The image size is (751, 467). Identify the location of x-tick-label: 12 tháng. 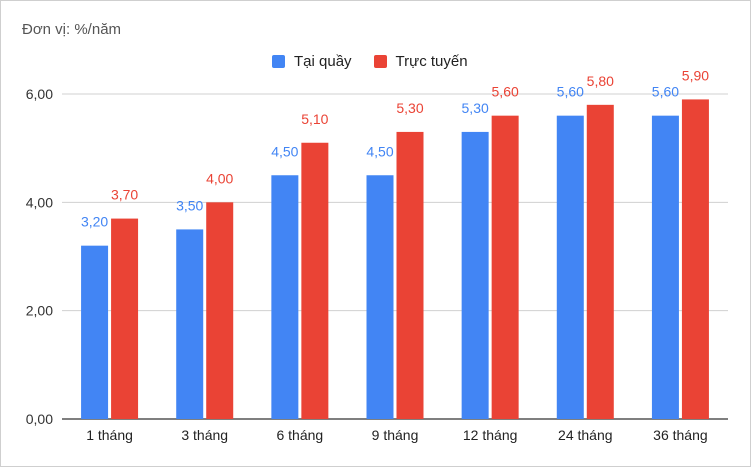
(490, 435).